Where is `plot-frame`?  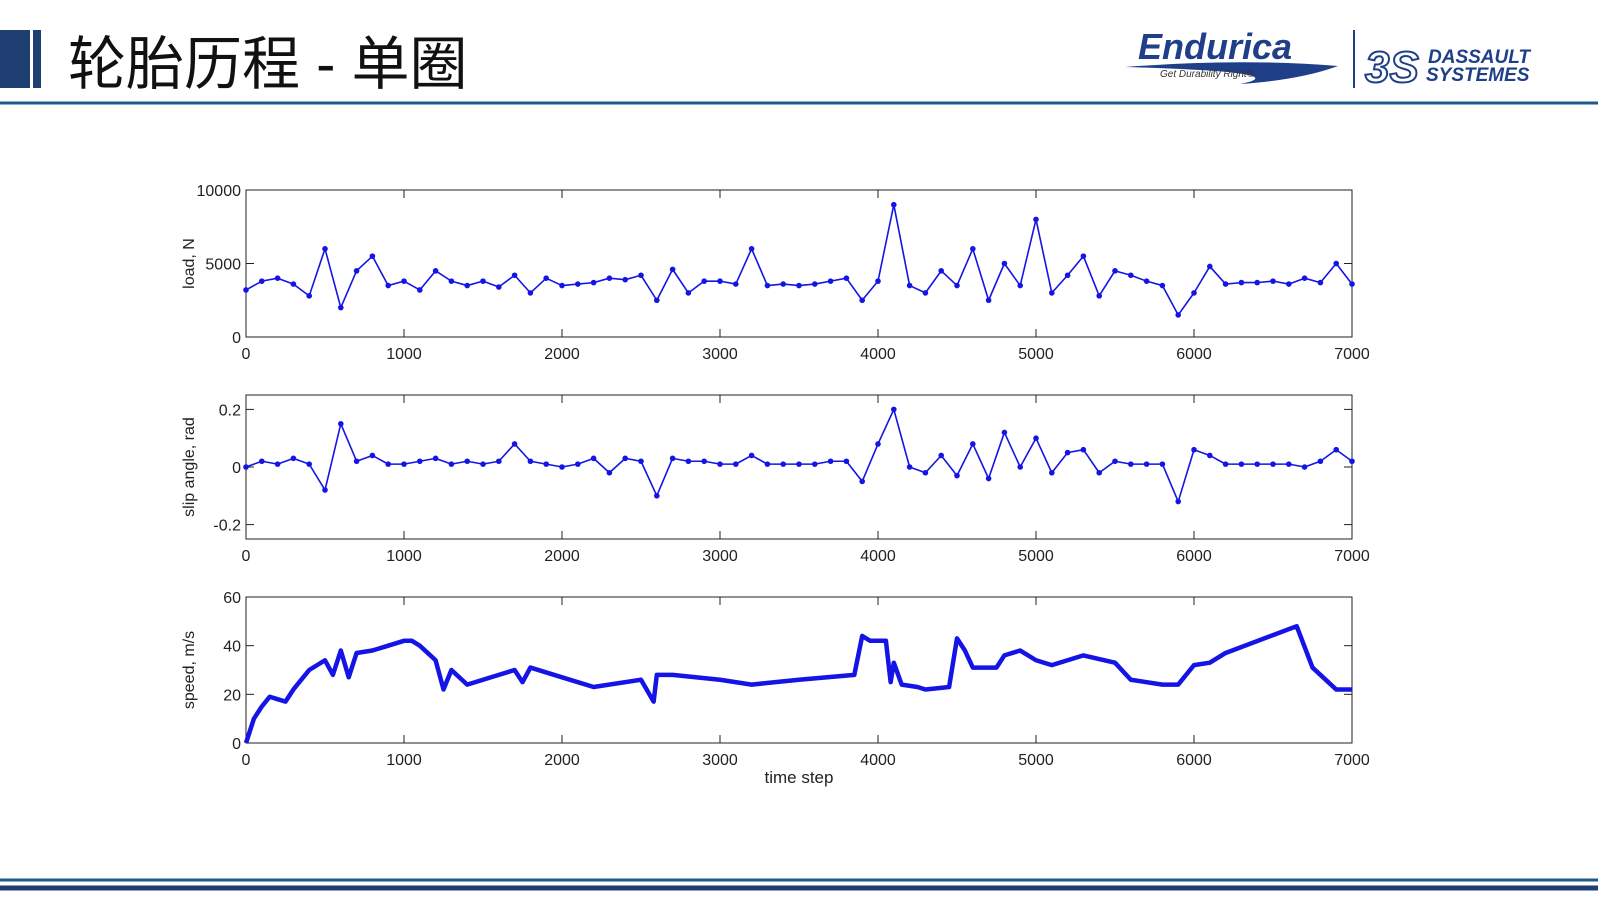 plot-frame is located at coordinates (799, 670).